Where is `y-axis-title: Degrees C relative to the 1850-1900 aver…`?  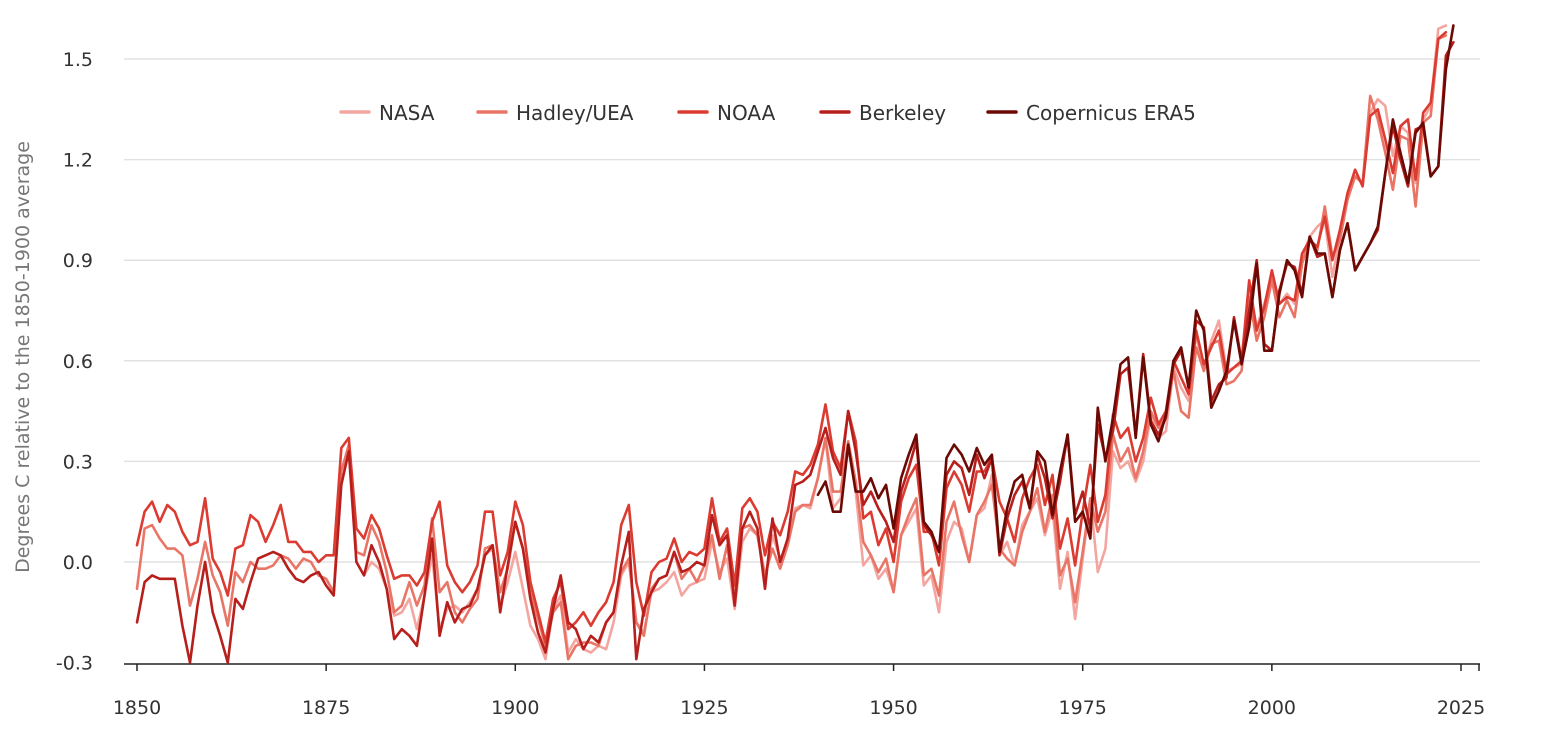
y-axis-title: Degrees C relative to the 1850-1900 aver… is located at coordinates (23, 357).